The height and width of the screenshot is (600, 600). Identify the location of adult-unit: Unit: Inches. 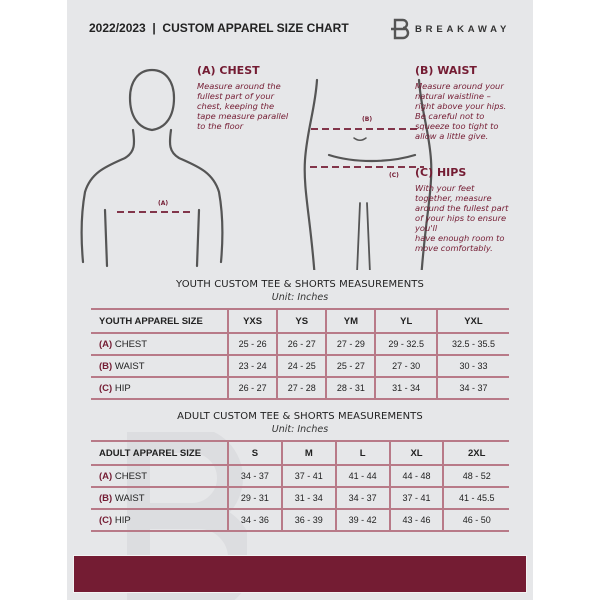
(300, 429).